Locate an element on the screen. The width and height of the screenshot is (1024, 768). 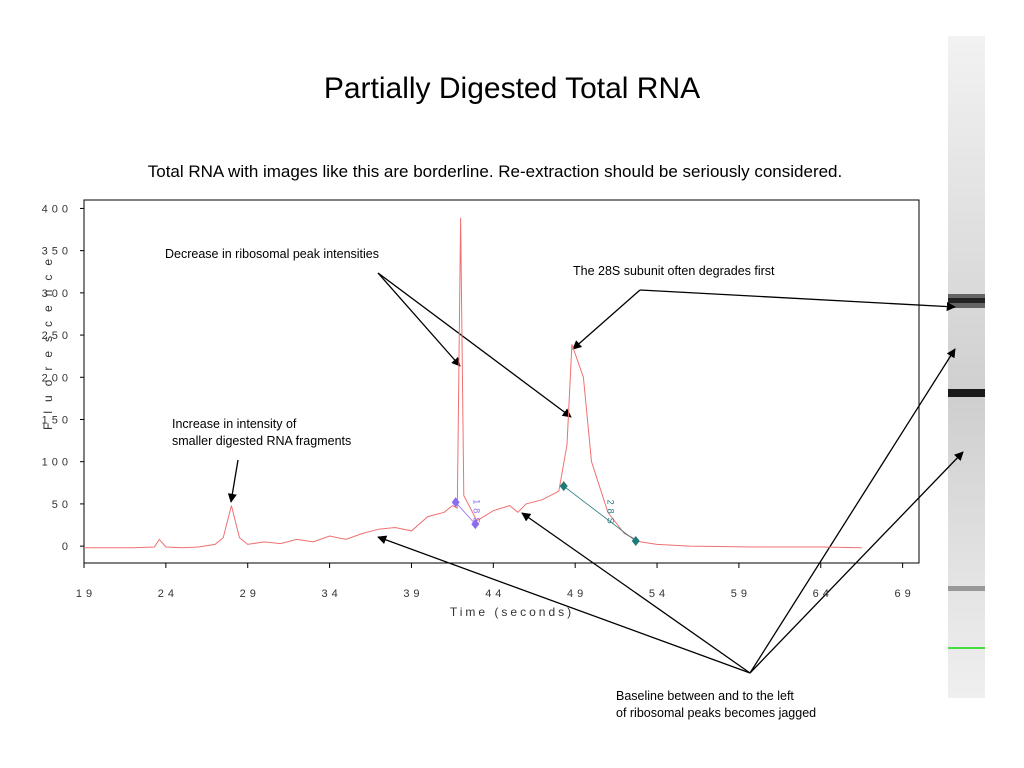
x-tick-label: 24 is located at coordinates (168, 594).